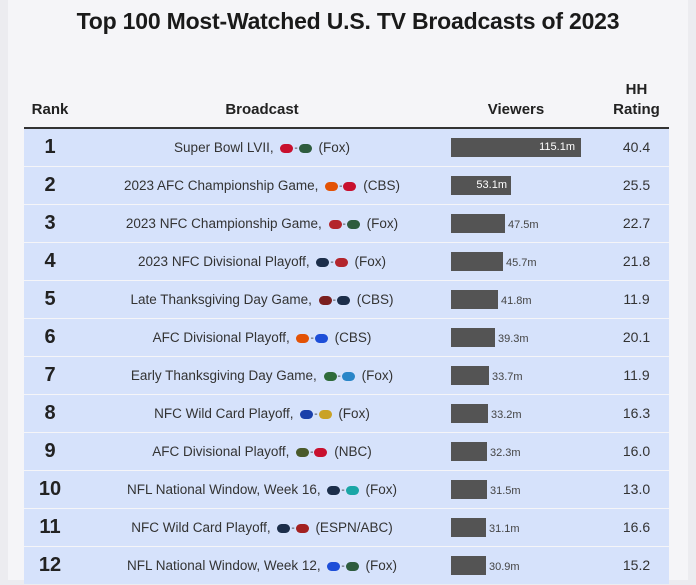  I want to click on broadcast-network: (CBS), so click(373, 299).